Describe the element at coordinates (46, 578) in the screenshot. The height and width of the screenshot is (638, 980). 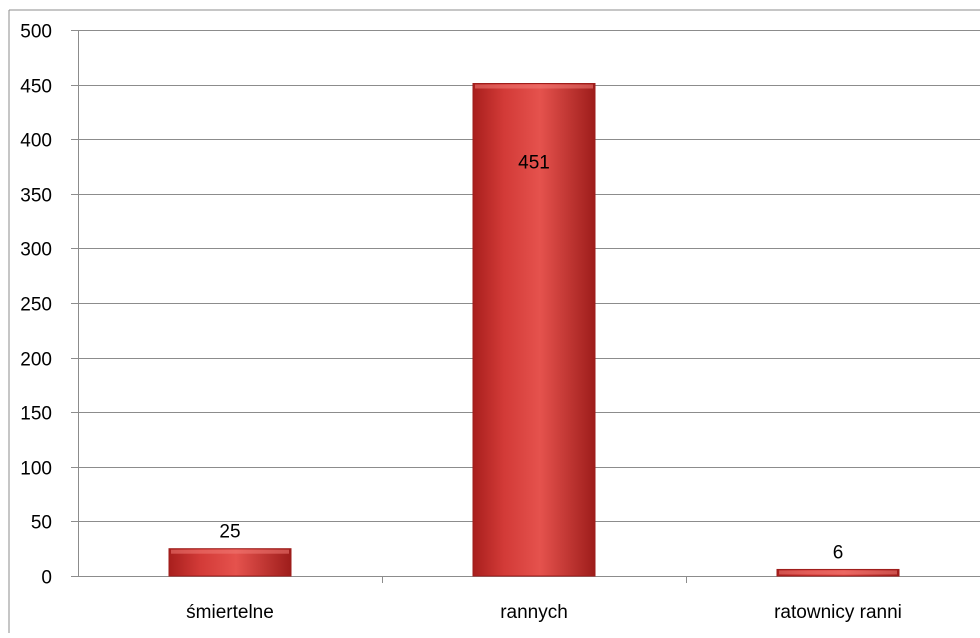
I see `y-tick-label: 0` at that location.